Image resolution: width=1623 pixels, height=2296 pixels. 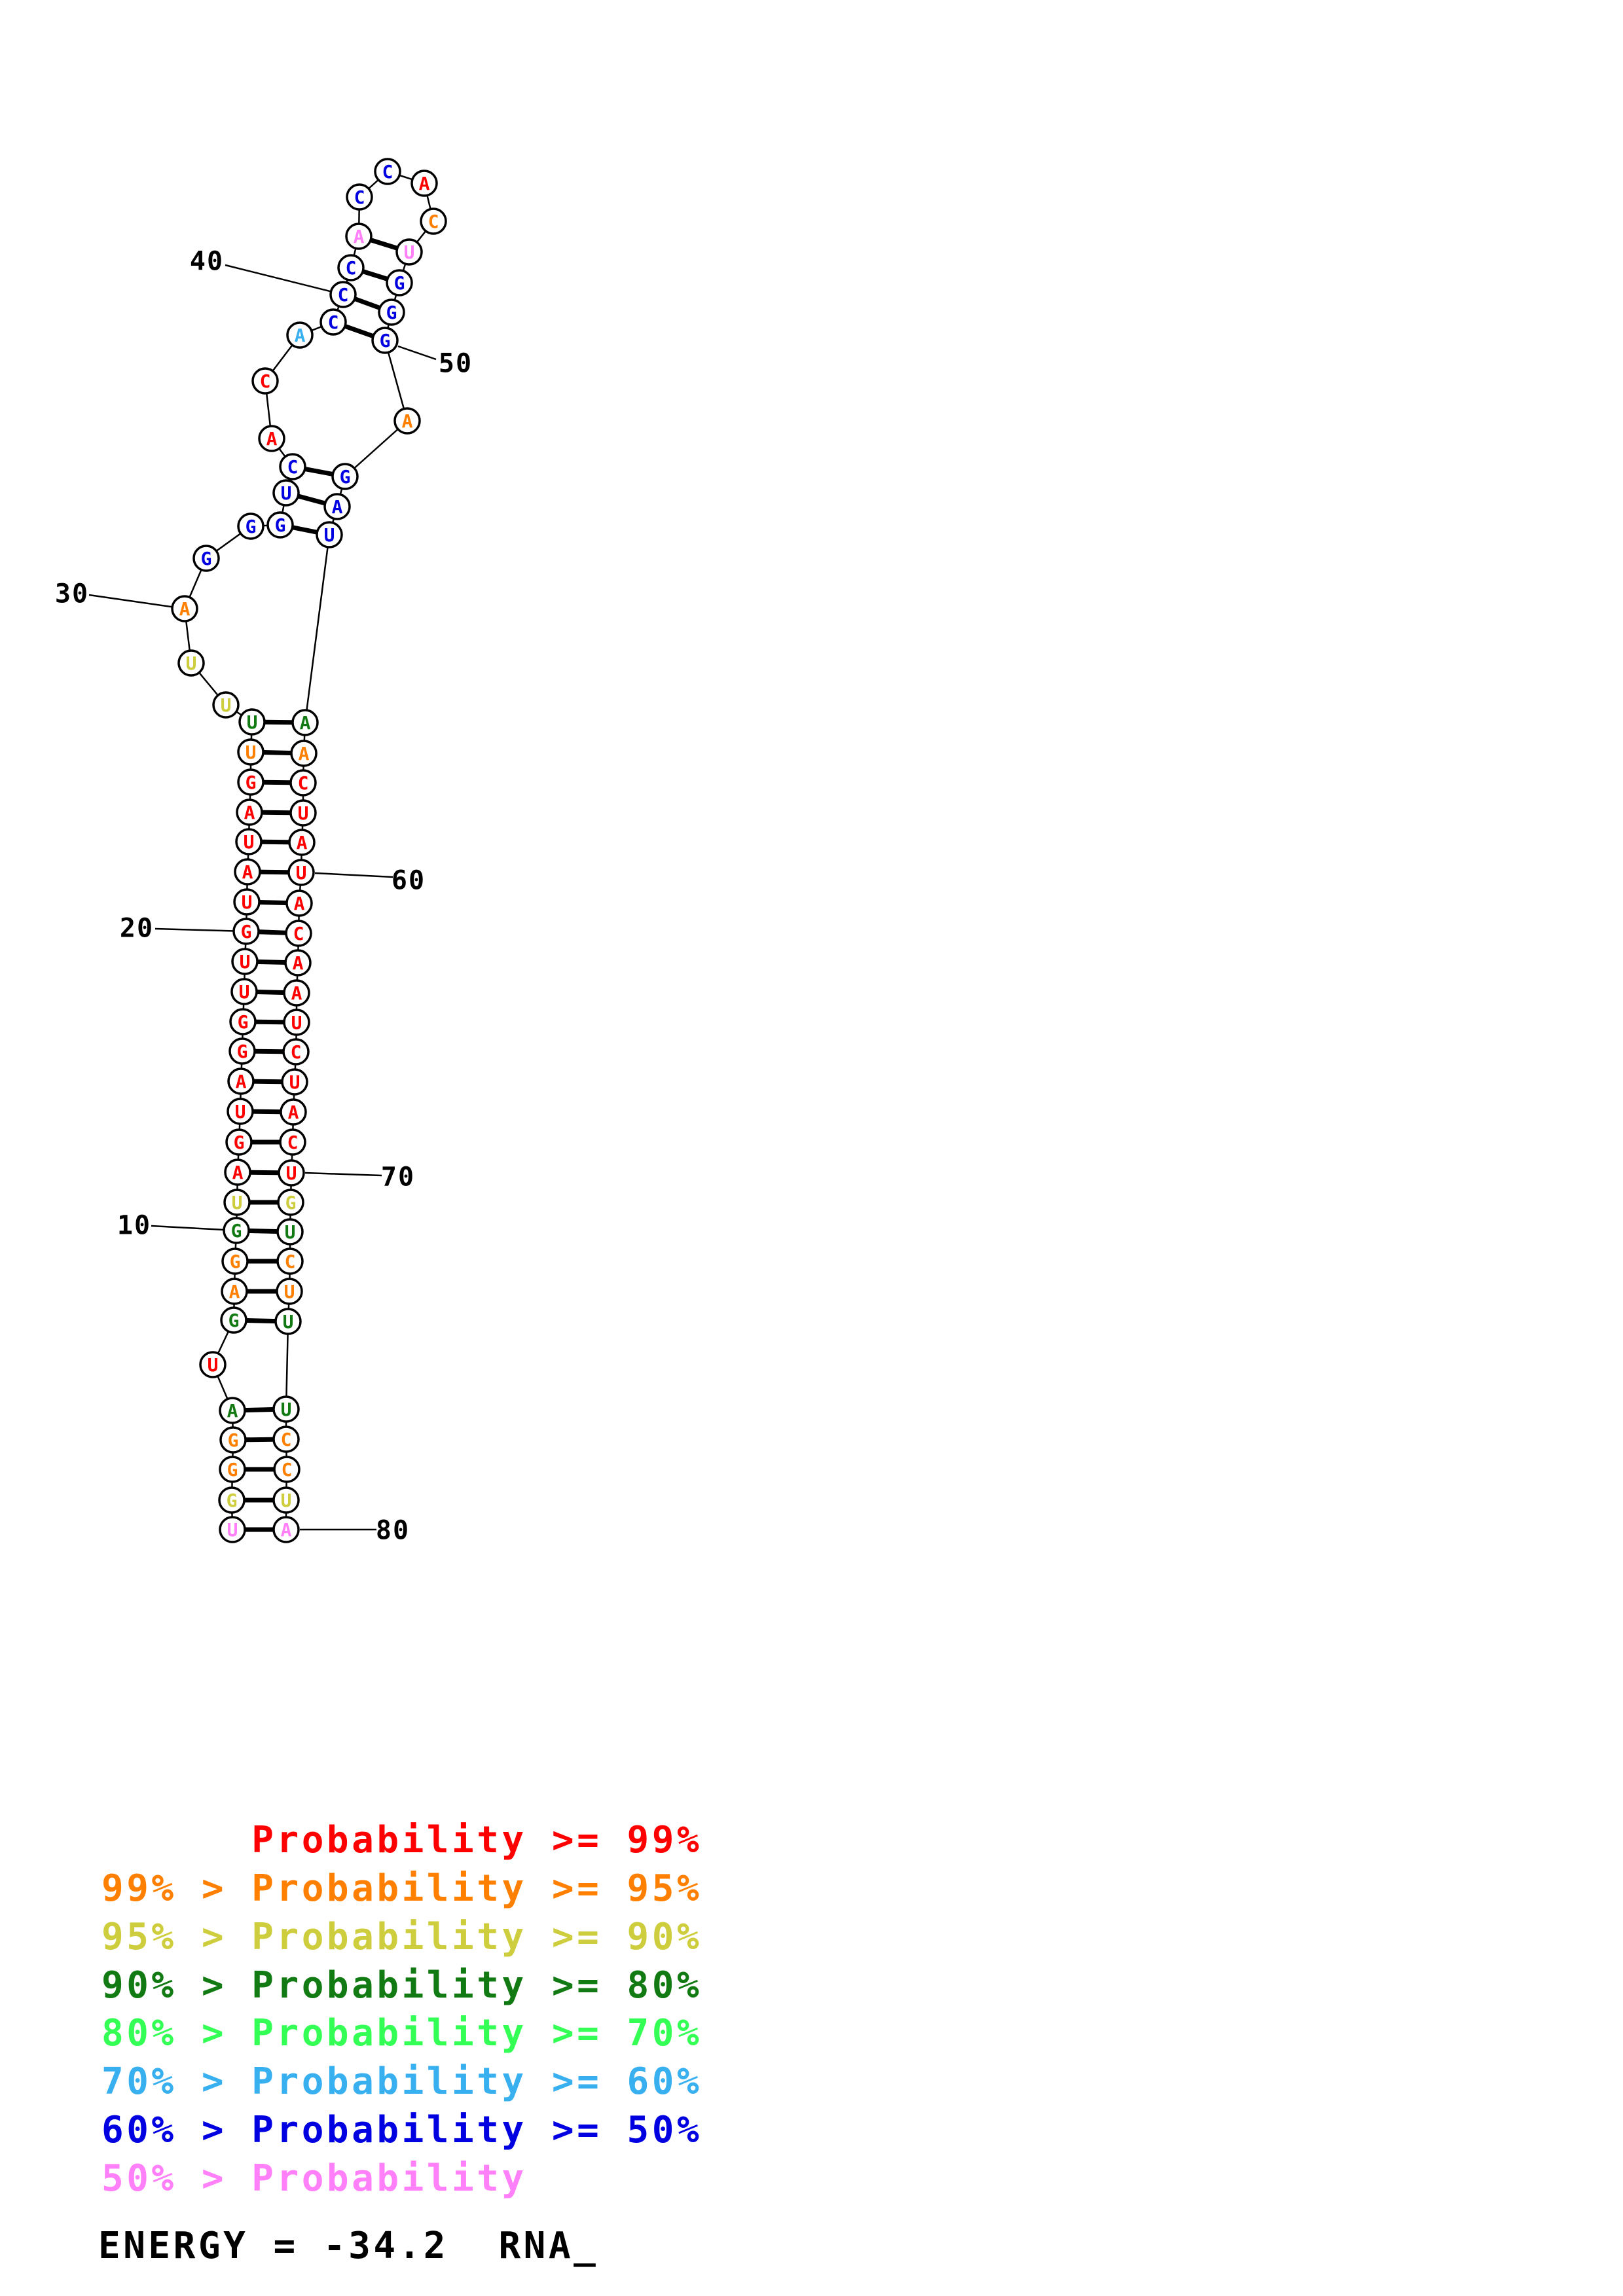 I want to click on legend-row-80to90: 90% > Probability >= 80%, so click(x=401, y=1985).